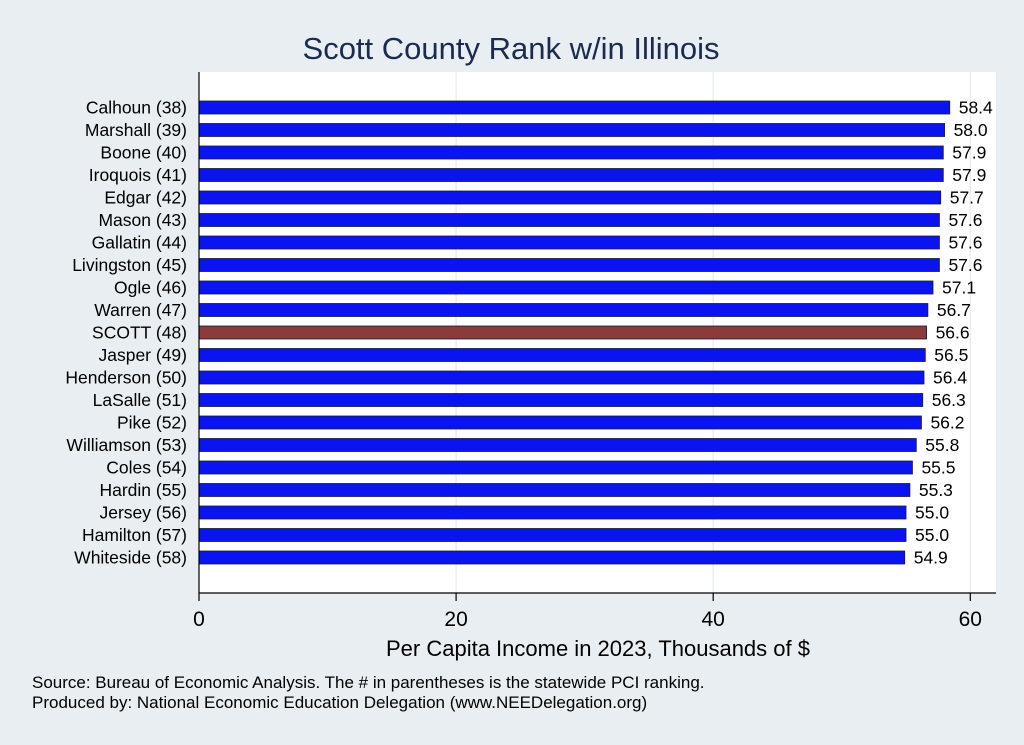 The image size is (1024, 745). What do you see at coordinates (152, 423) in the screenshot?
I see `category-label: Pike (52)` at bounding box center [152, 423].